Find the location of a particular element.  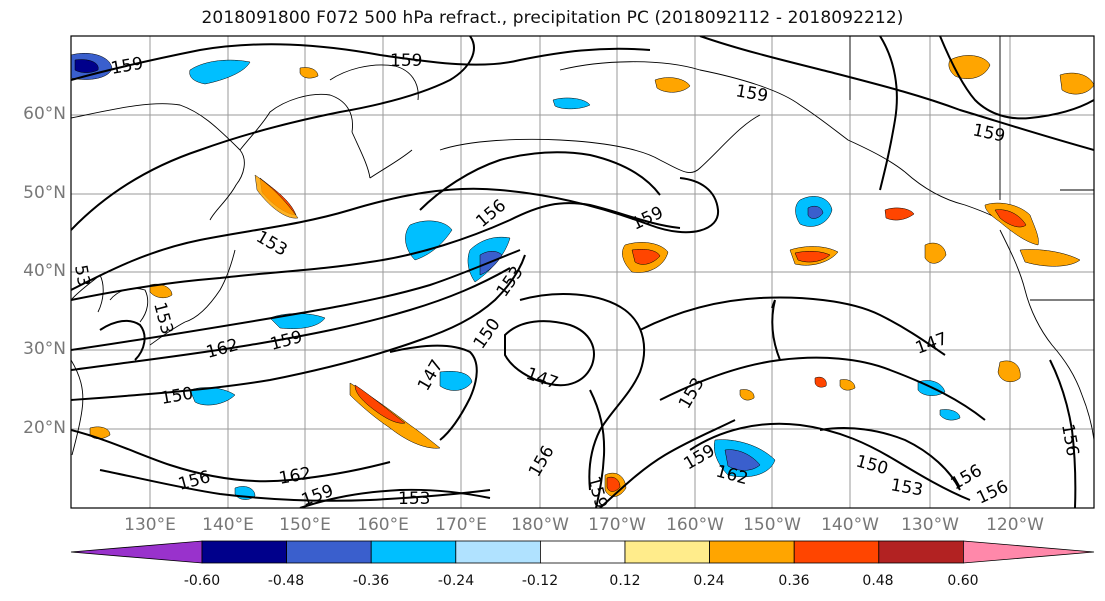

contour-label: 53 is located at coordinates (81, 275).